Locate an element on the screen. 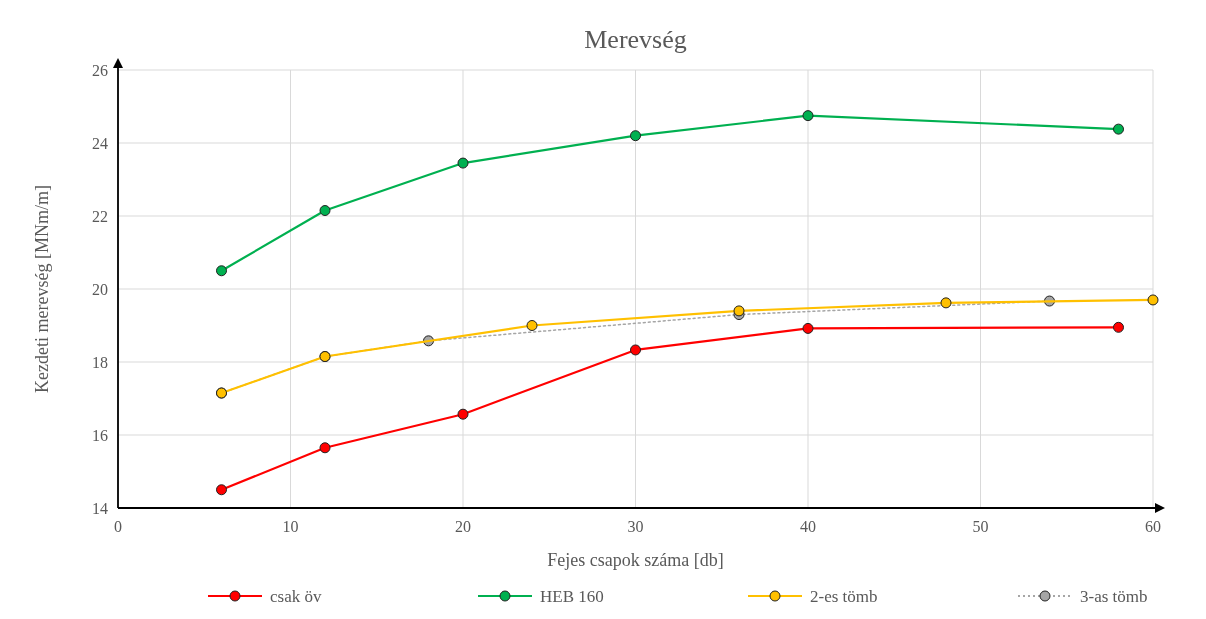 The height and width of the screenshot is (619, 1206). x-tick-label: 60 is located at coordinates (1153, 526).